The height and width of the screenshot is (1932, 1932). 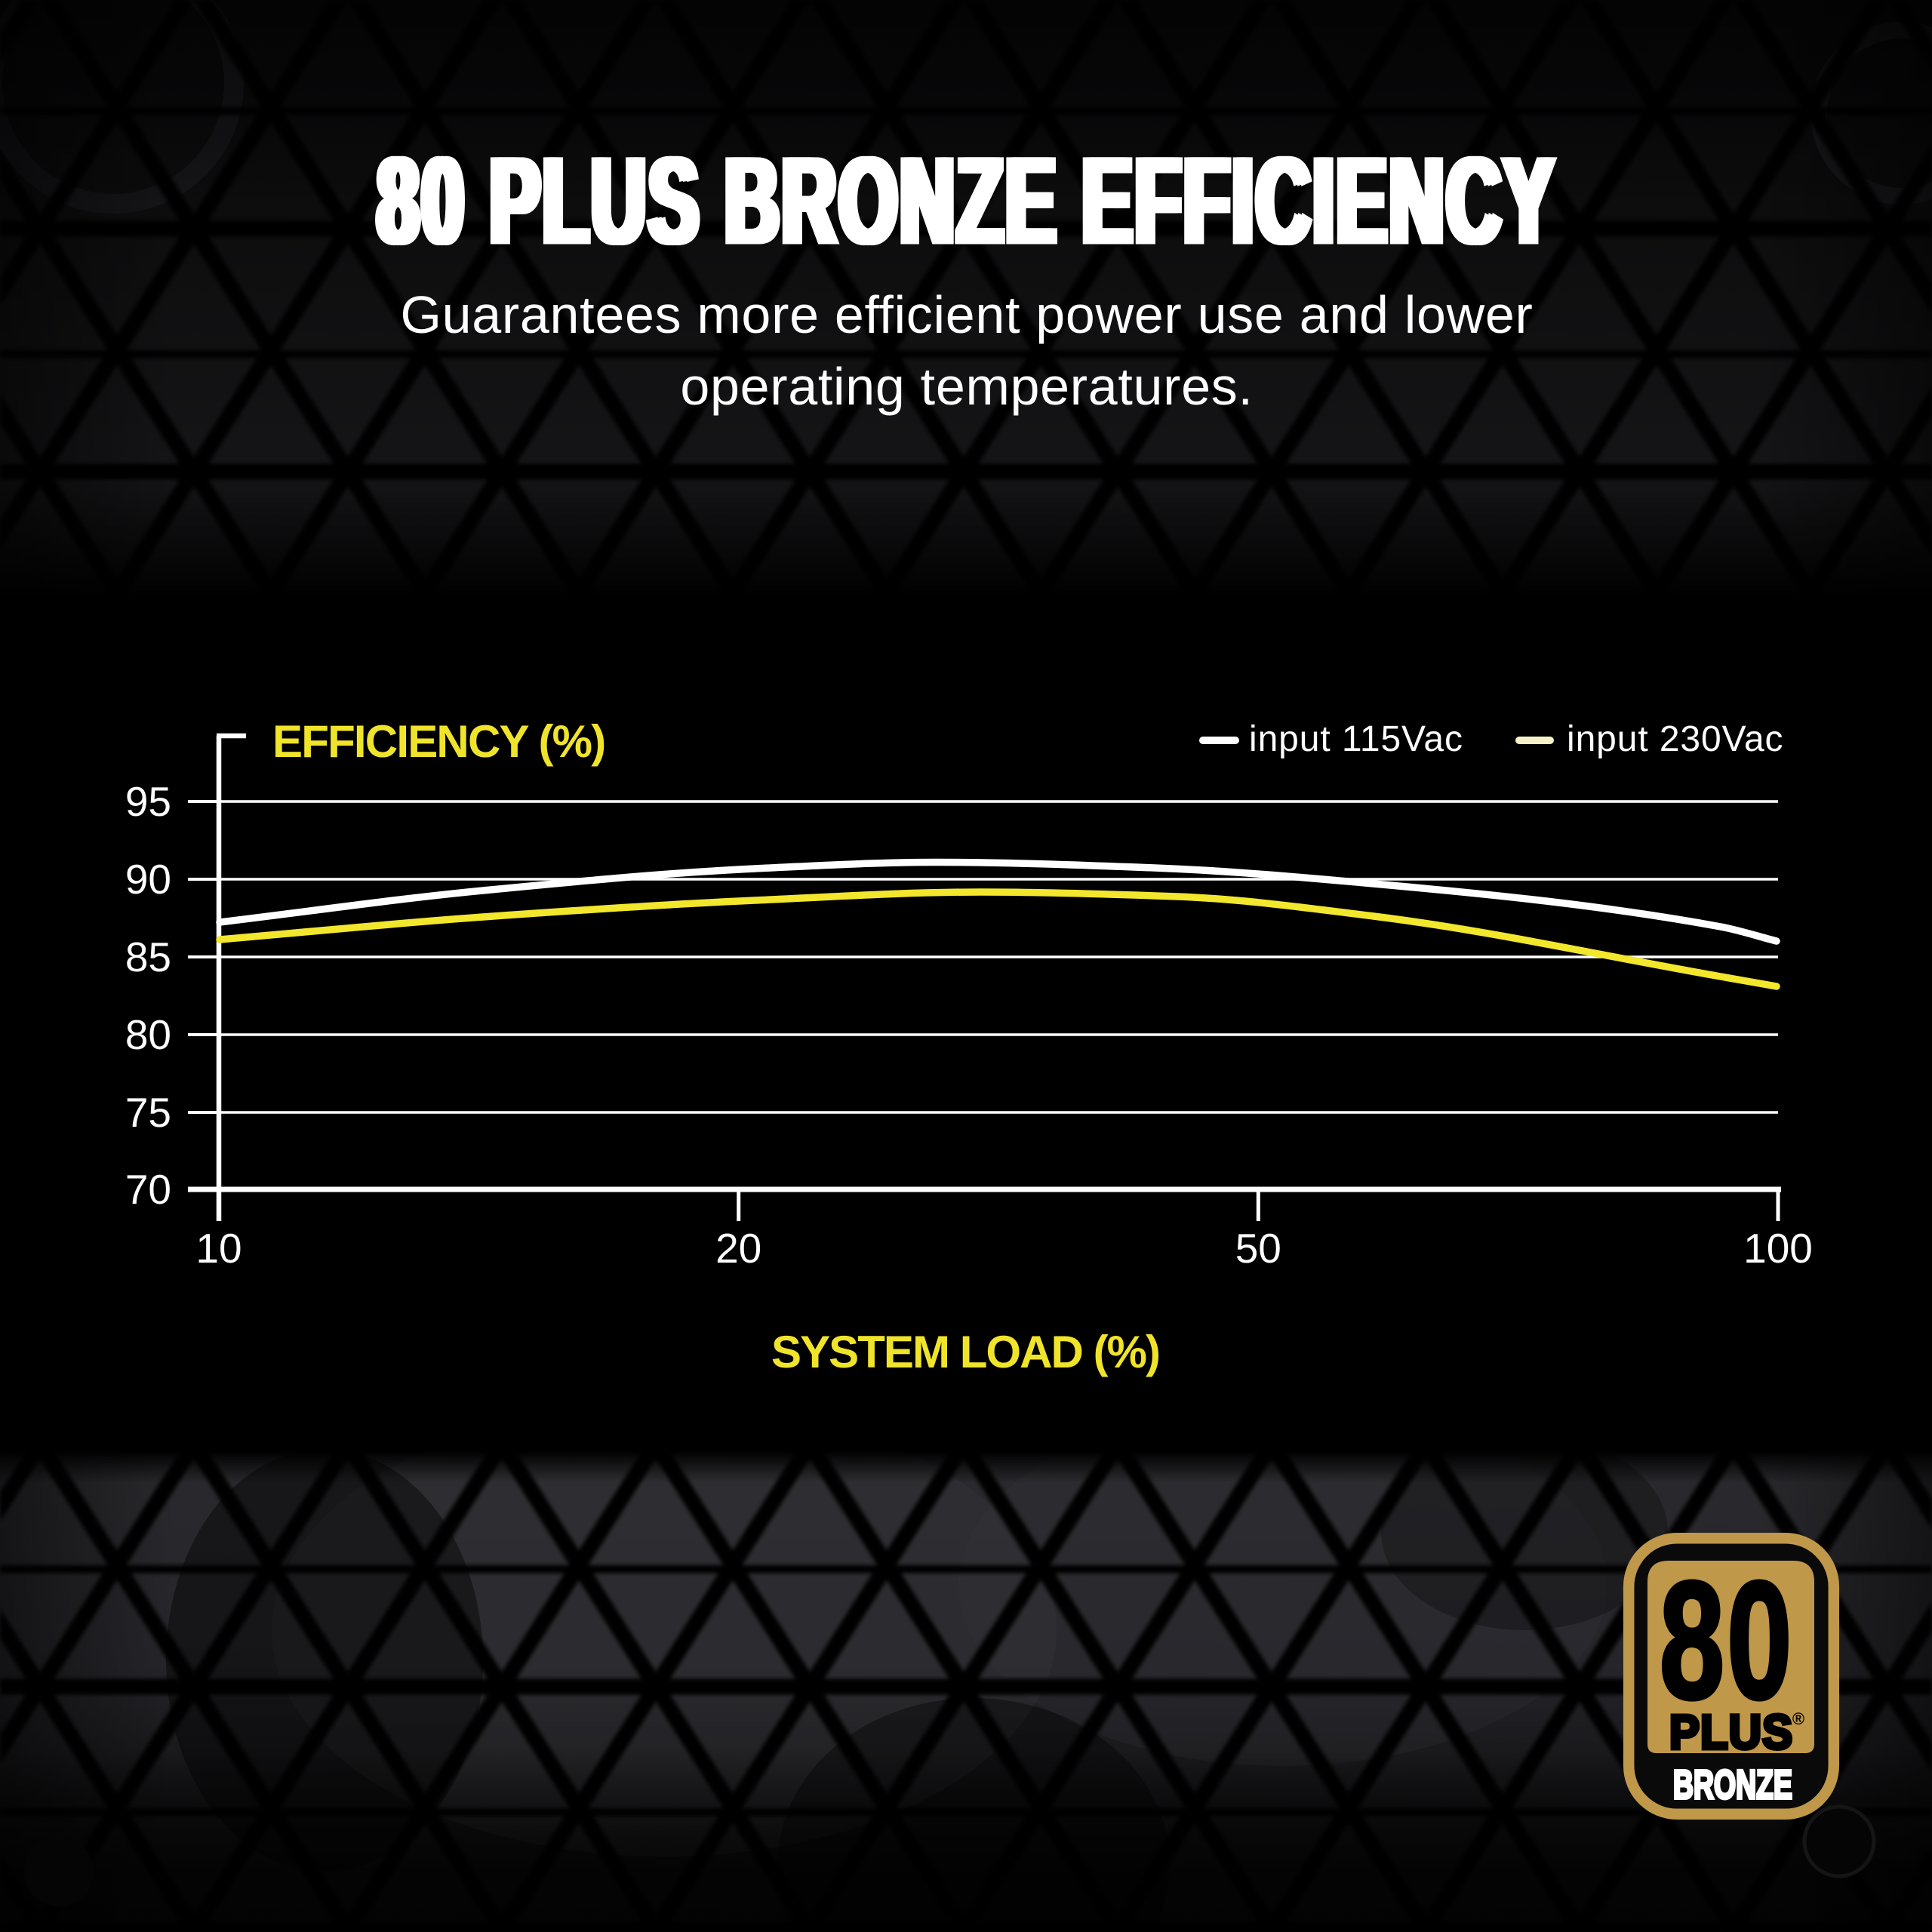 I want to click on svg-text: SYSTEM LOAD (%), so click(x=965, y=1352).